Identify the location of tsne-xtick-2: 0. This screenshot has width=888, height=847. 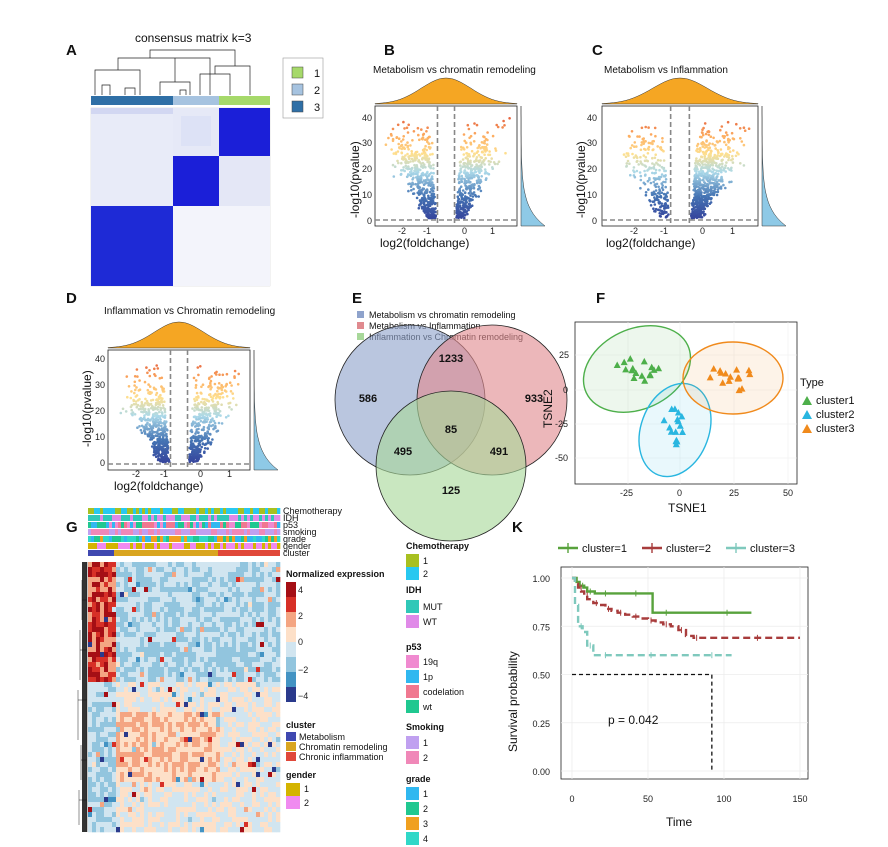
(679, 493).